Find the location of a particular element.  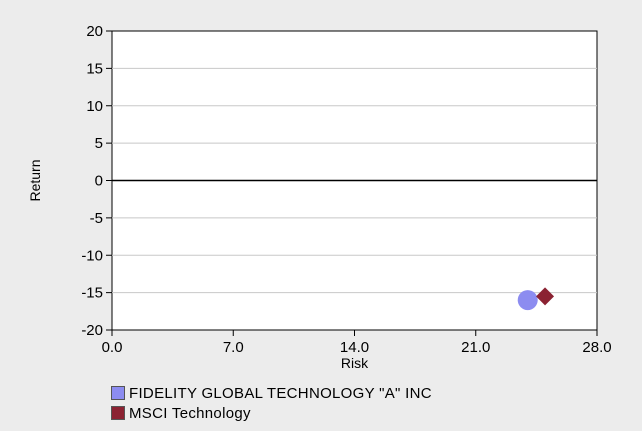

legend-label-fund: FIDELITY GLOBAL TECHNOLOGY "A" INC is located at coordinates (280, 393).